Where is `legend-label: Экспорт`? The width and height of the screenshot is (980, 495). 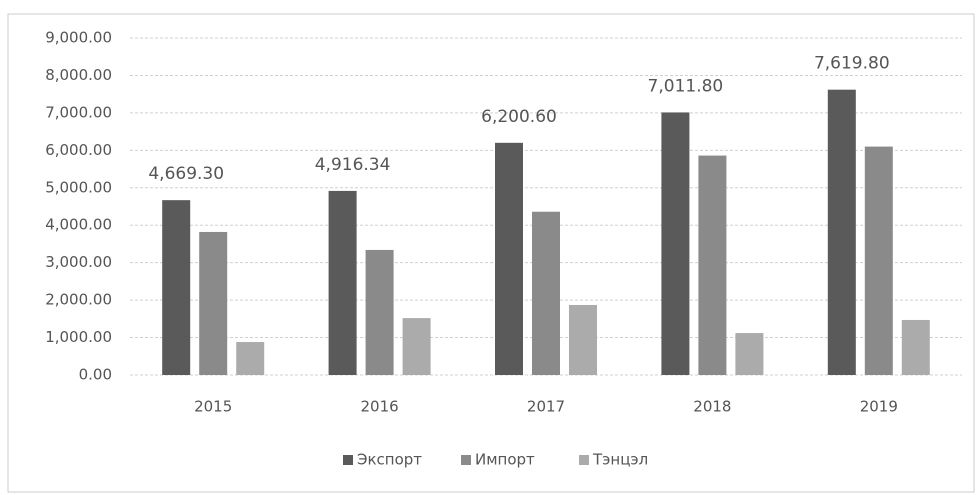
legend-label: Экспорт is located at coordinates (389, 460).